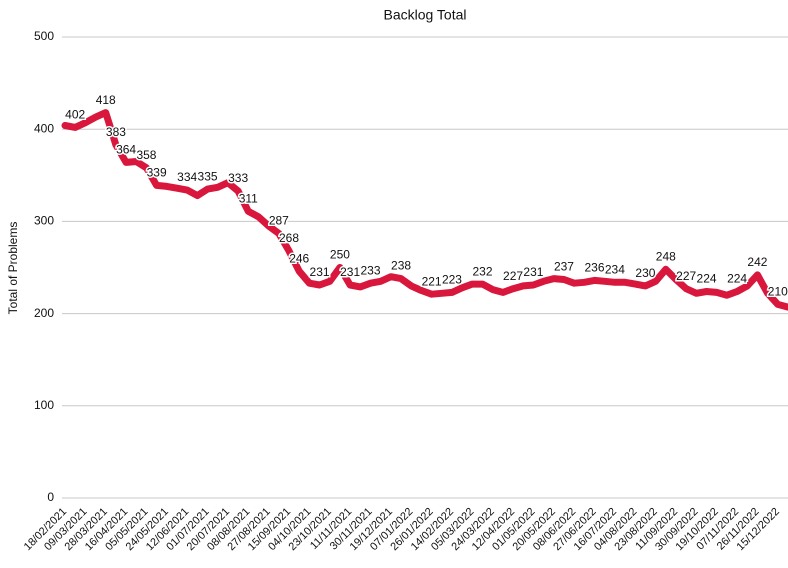 The image size is (788, 568). Describe the element at coordinates (424, 15) in the screenshot. I see `chart-title: Backlog Total` at that location.